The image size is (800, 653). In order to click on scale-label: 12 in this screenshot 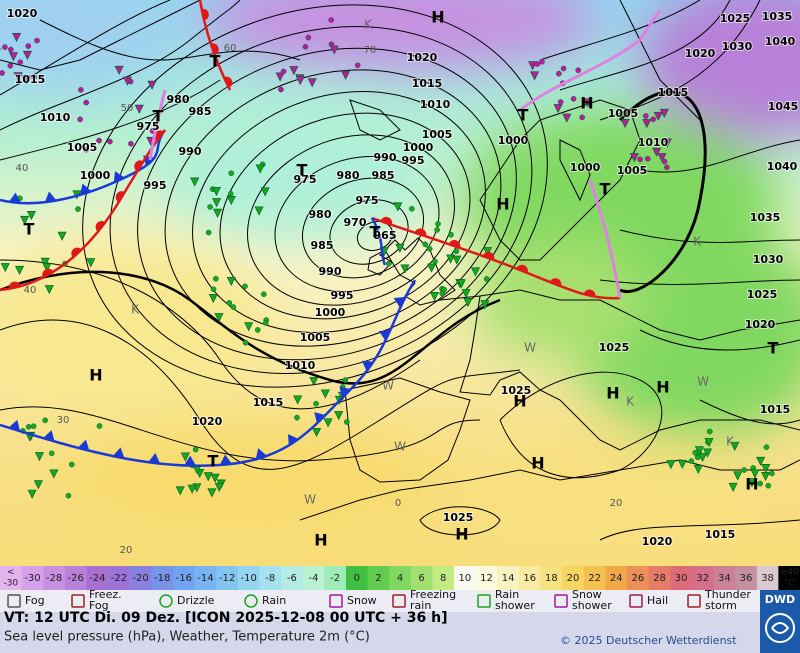, I will do `click(486, 578)`.